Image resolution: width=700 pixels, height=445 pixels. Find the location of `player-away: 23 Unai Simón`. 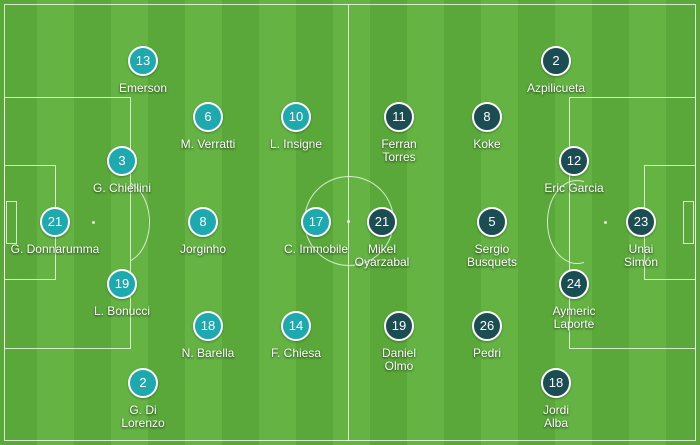

player-away: 23 Unai Simón is located at coordinates (641, 238).